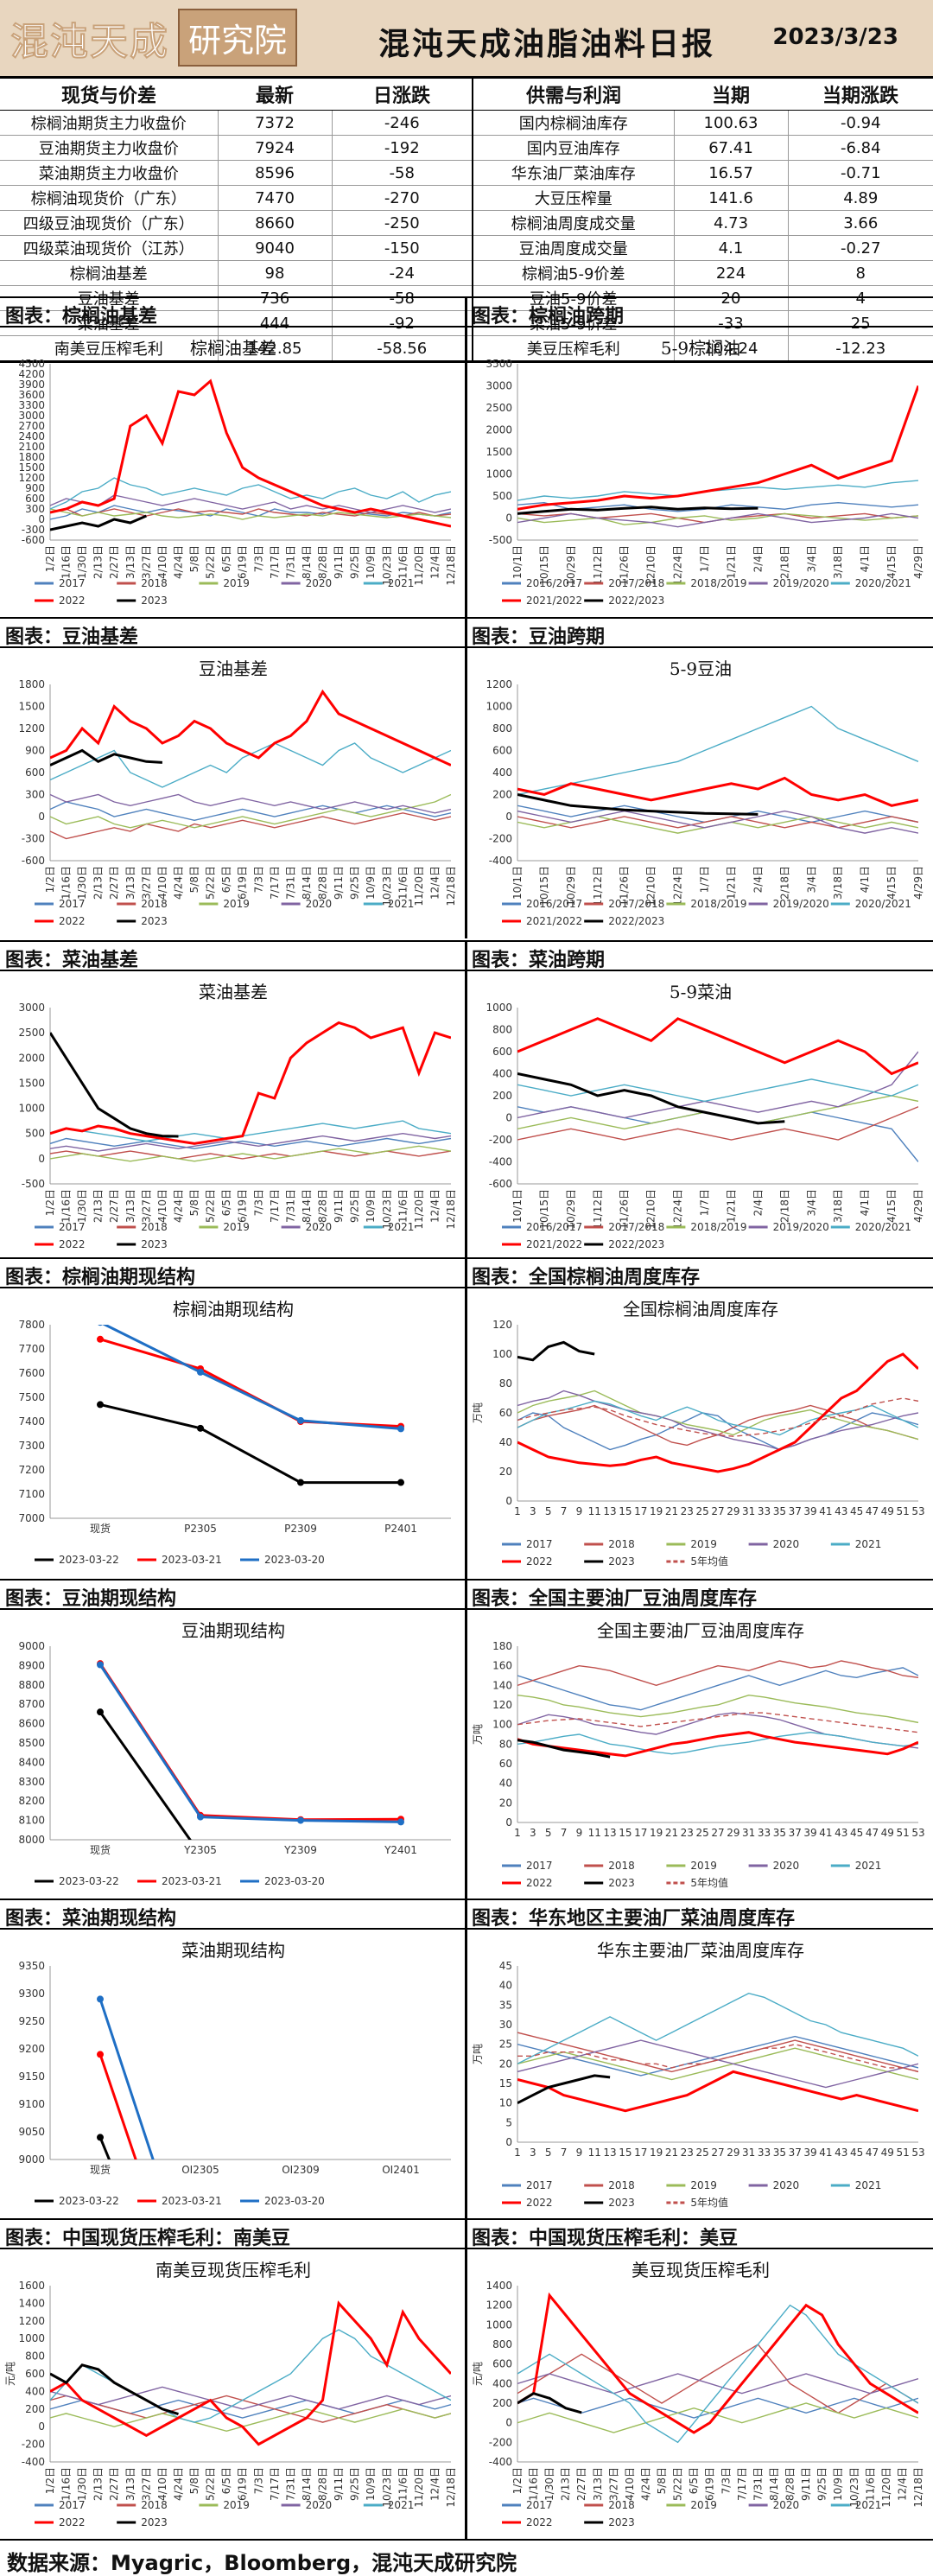  Describe the element at coordinates (290, 883) in the screenshot. I see `x-tick-label: 7/31日` at that location.